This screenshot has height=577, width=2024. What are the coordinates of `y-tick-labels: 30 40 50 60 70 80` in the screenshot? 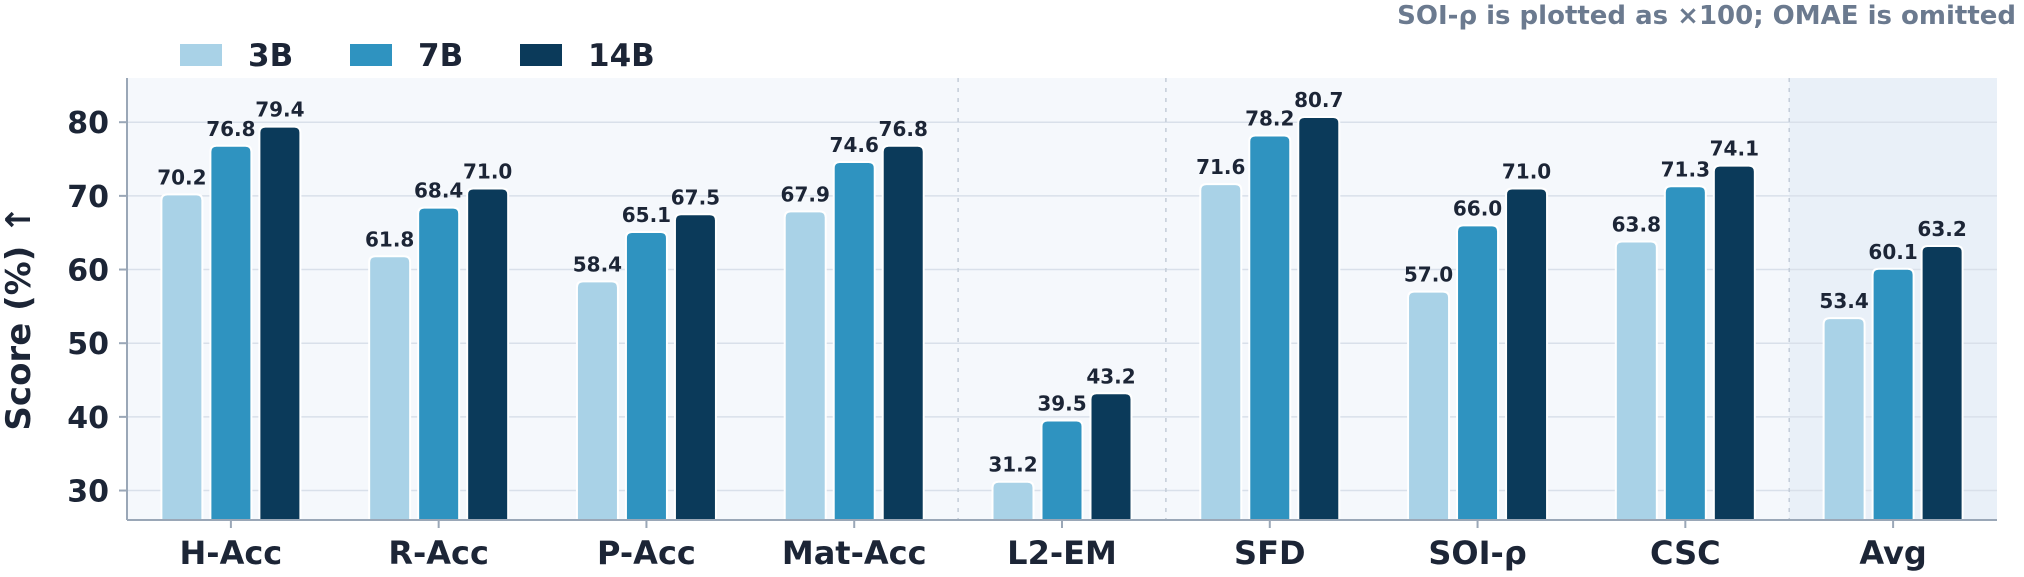 It's located at (97, 308).